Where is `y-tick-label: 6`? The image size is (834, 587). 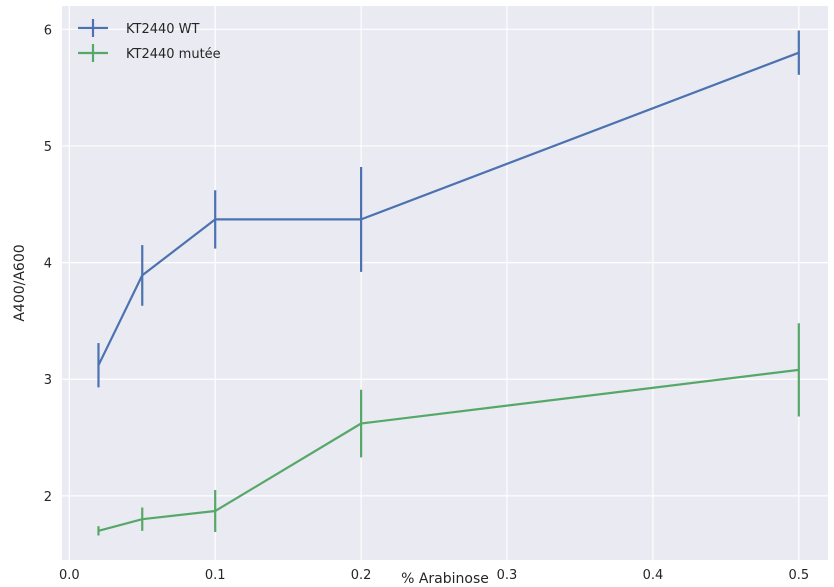
y-tick-label: 6 is located at coordinates (48, 30).